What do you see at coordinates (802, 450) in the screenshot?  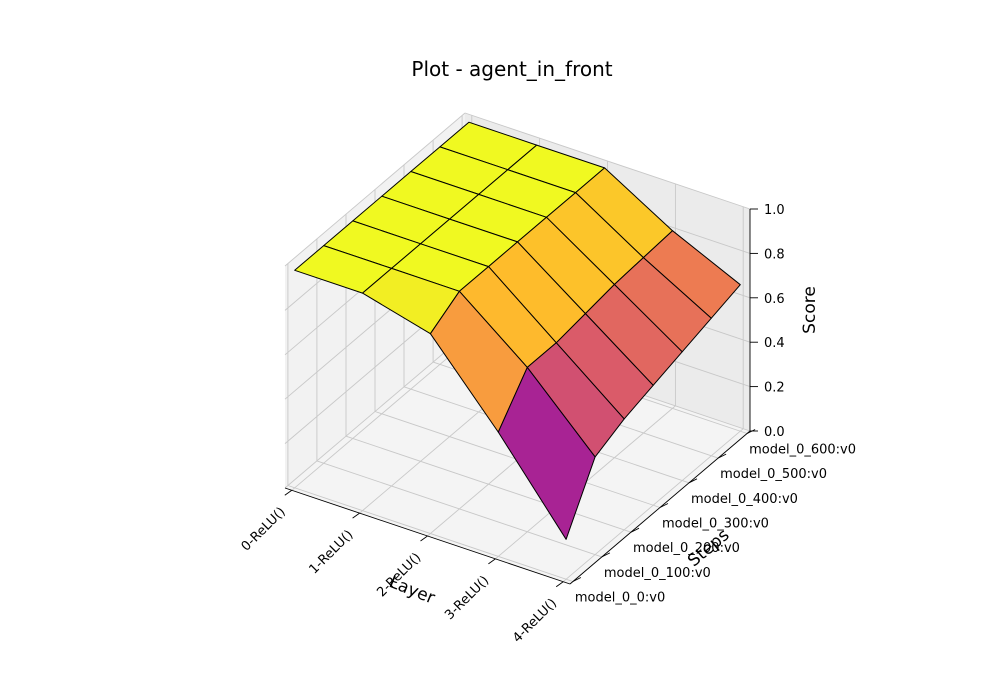 I see `y-tick-label: model_0_600:v0` at bounding box center [802, 450].